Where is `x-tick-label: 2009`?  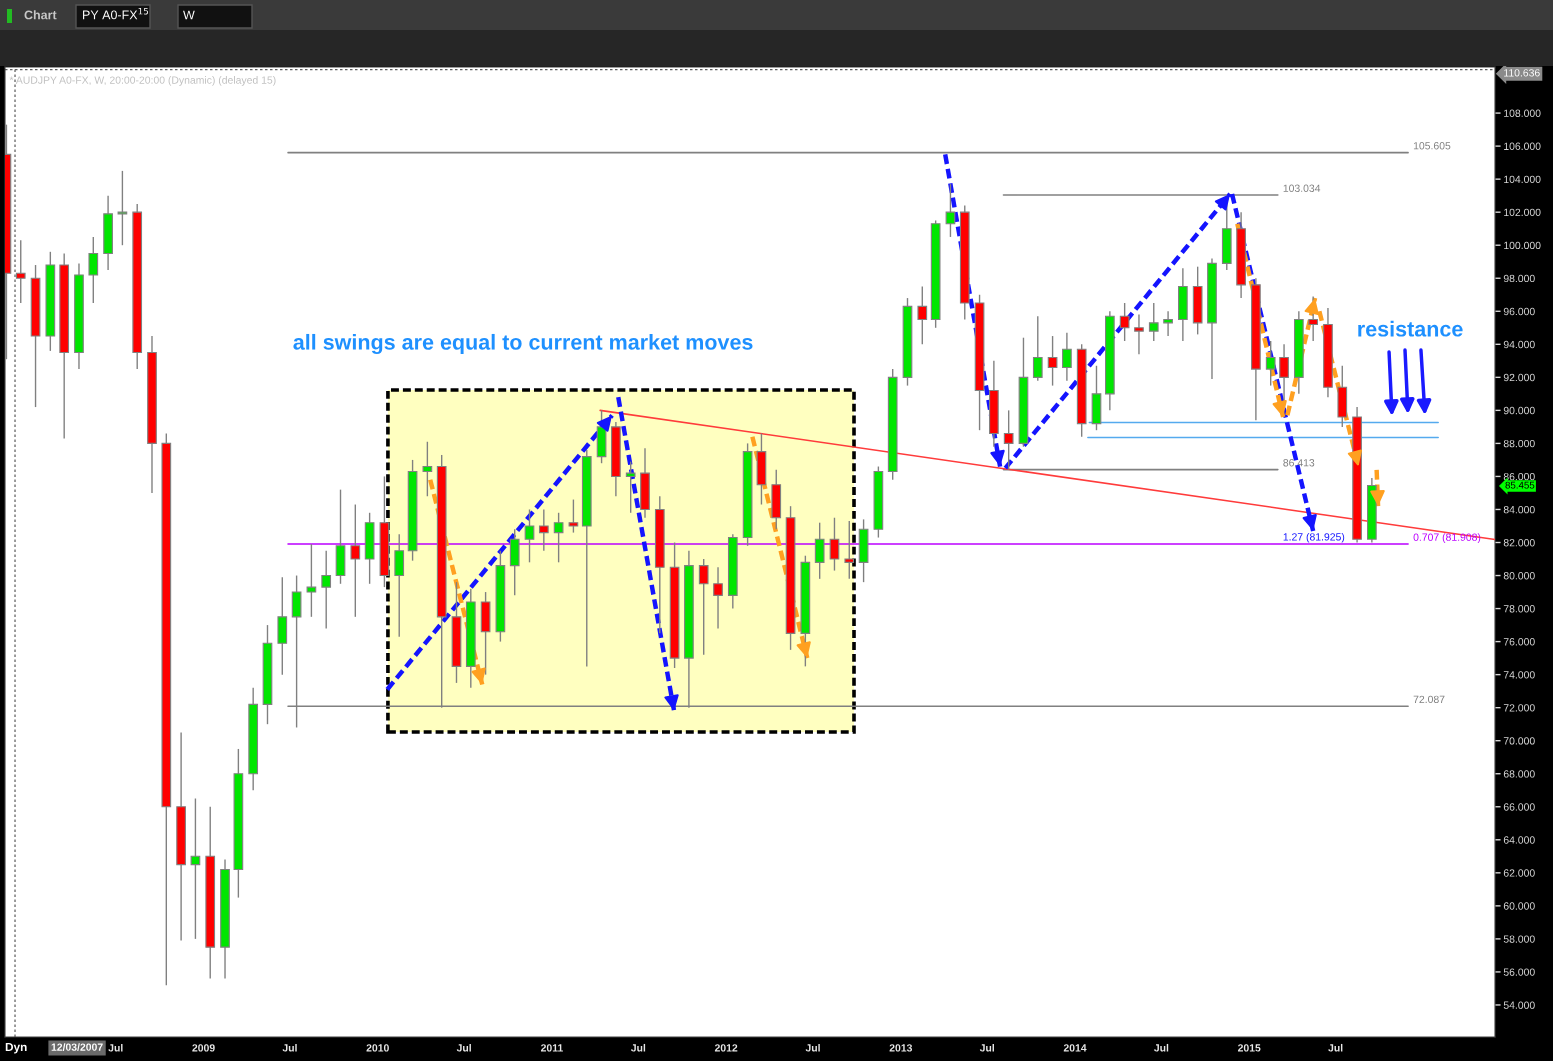 x-tick-label: 2009 is located at coordinates (203, 1048).